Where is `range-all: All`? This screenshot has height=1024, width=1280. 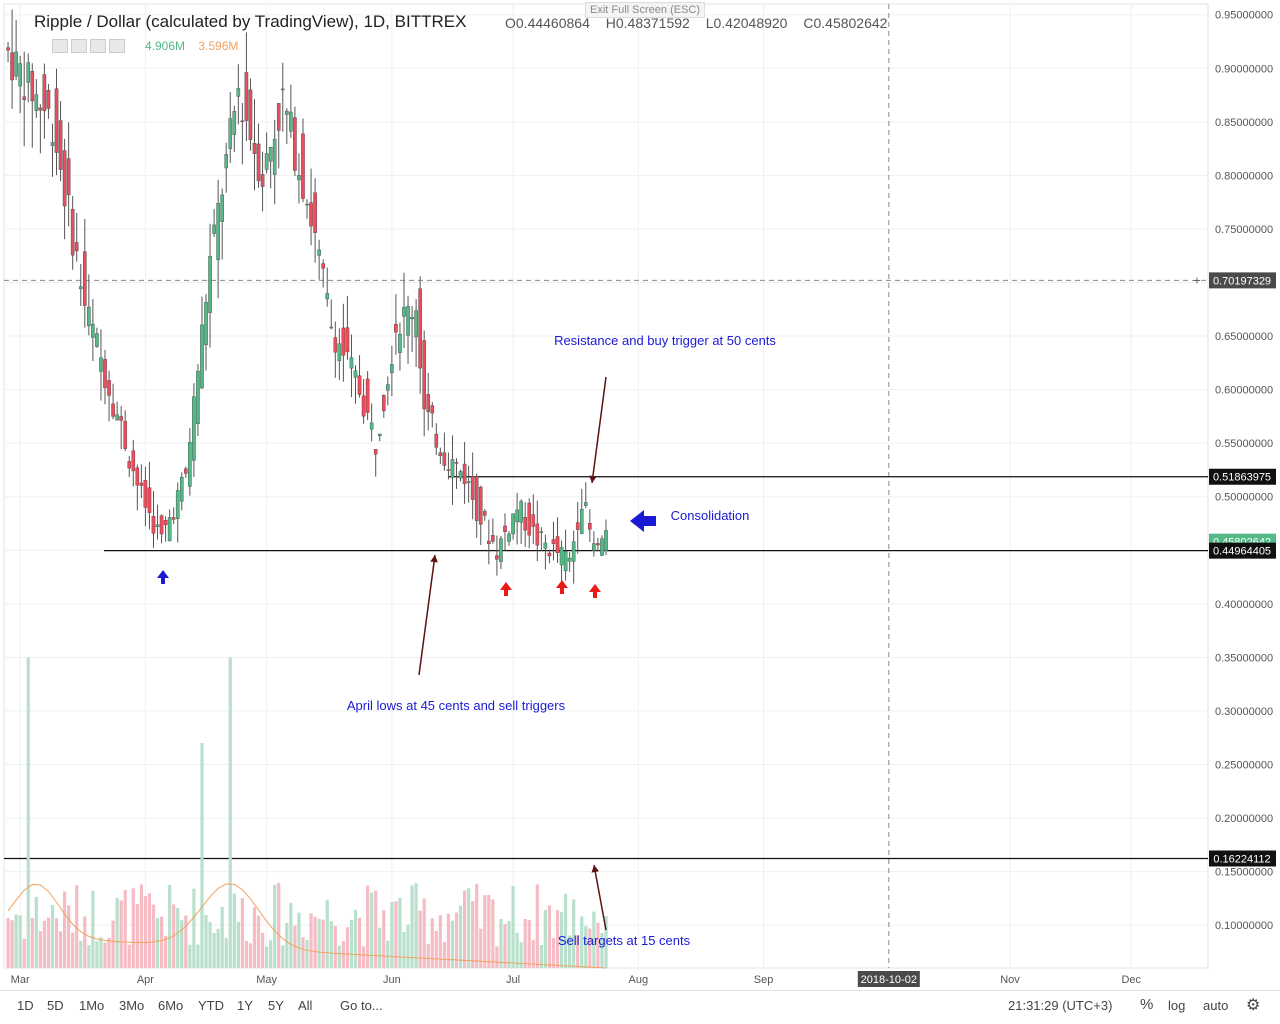
range-all: All is located at coordinates (305, 1005).